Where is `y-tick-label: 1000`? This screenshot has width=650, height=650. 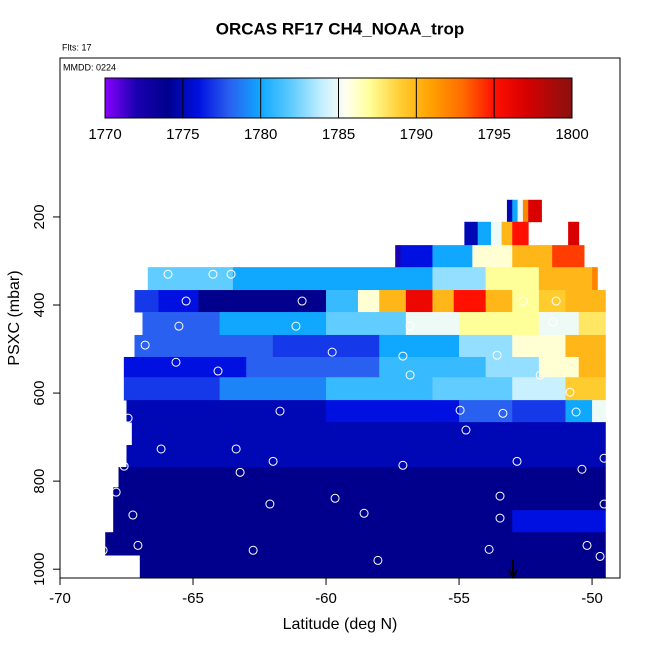
y-tick-label: 1000 is located at coordinates (39, 569).